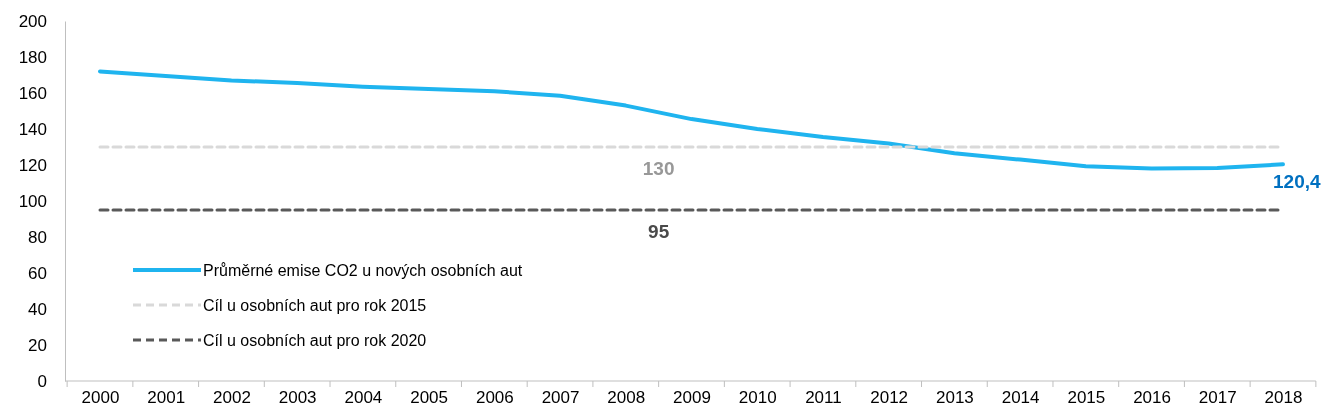  Describe the element at coordinates (100, 398) in the screenshot. I see `x-tick-label: 2000` at that location.